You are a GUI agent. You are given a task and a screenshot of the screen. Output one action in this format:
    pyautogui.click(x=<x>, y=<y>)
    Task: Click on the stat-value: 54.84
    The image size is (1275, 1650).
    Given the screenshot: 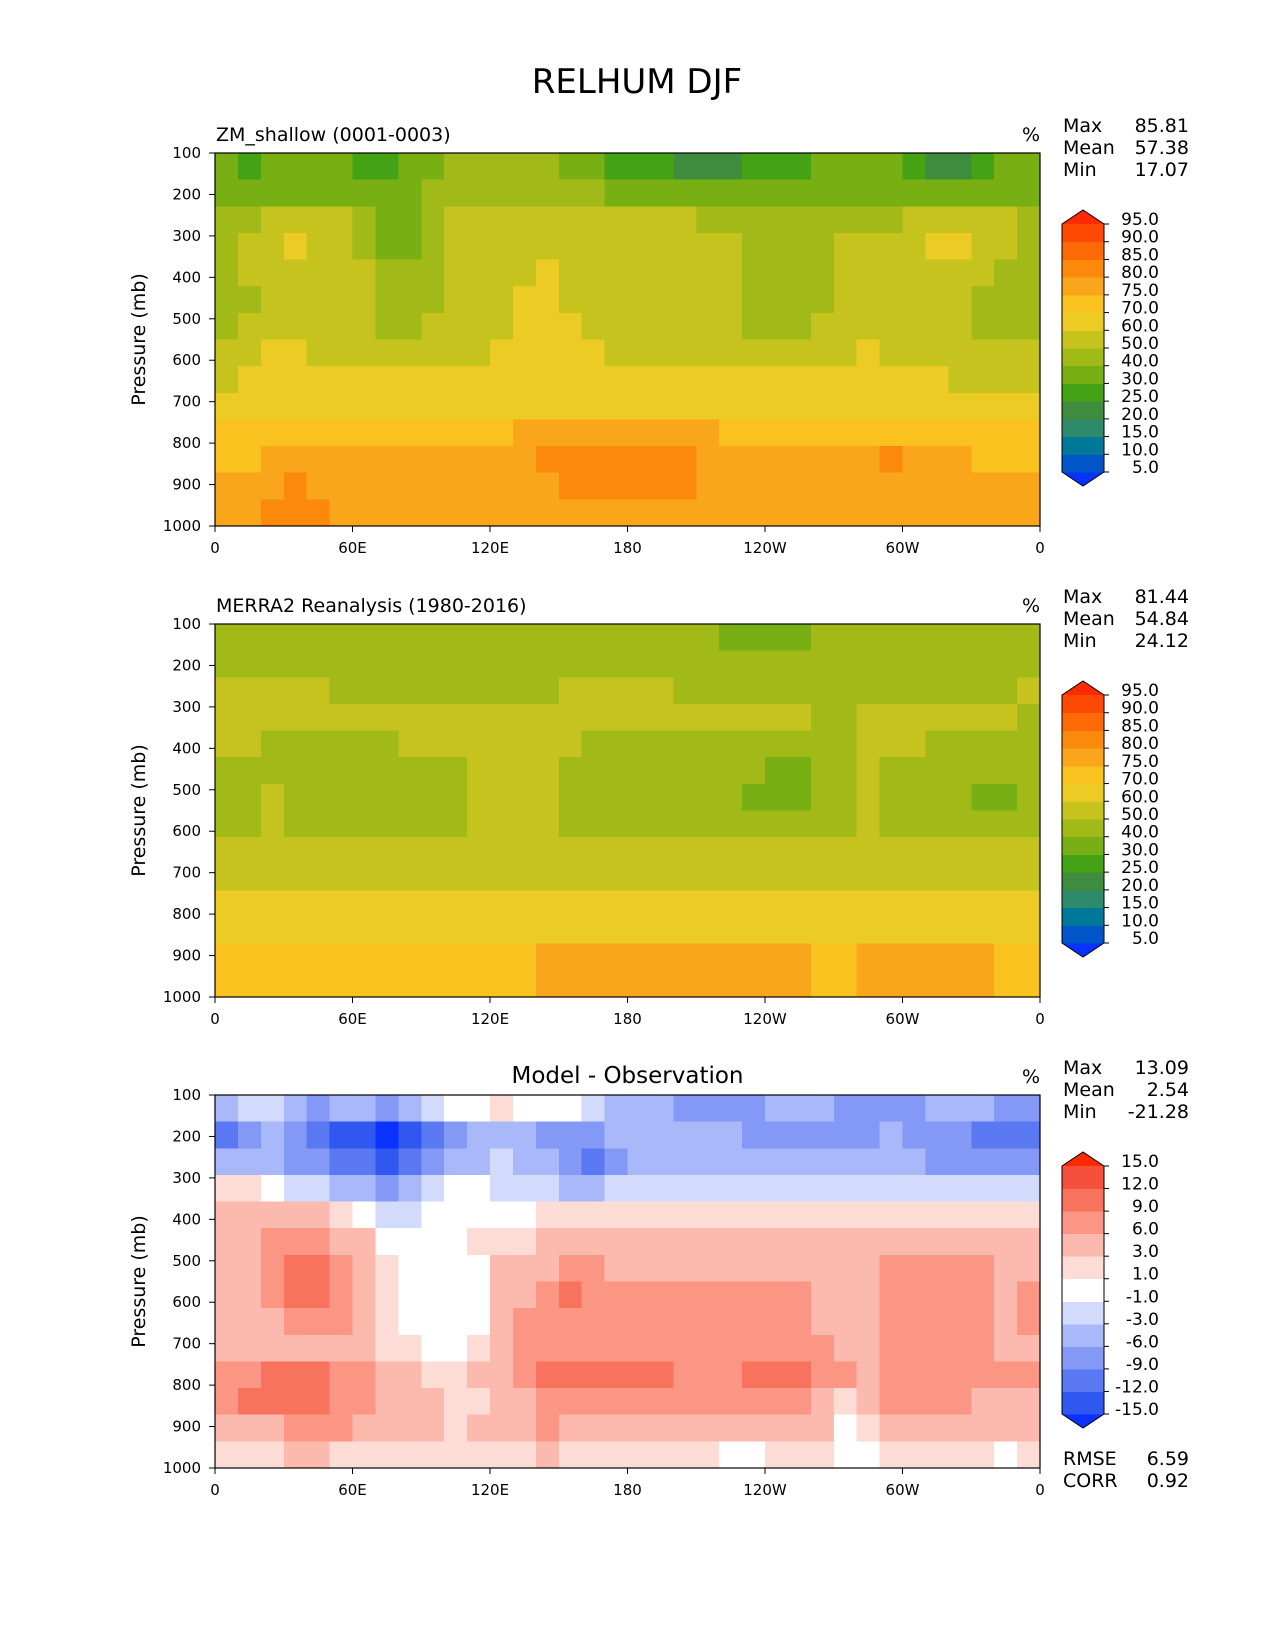 What is the action you would take?
    pyautogui.click(x=1162, y=619)
    